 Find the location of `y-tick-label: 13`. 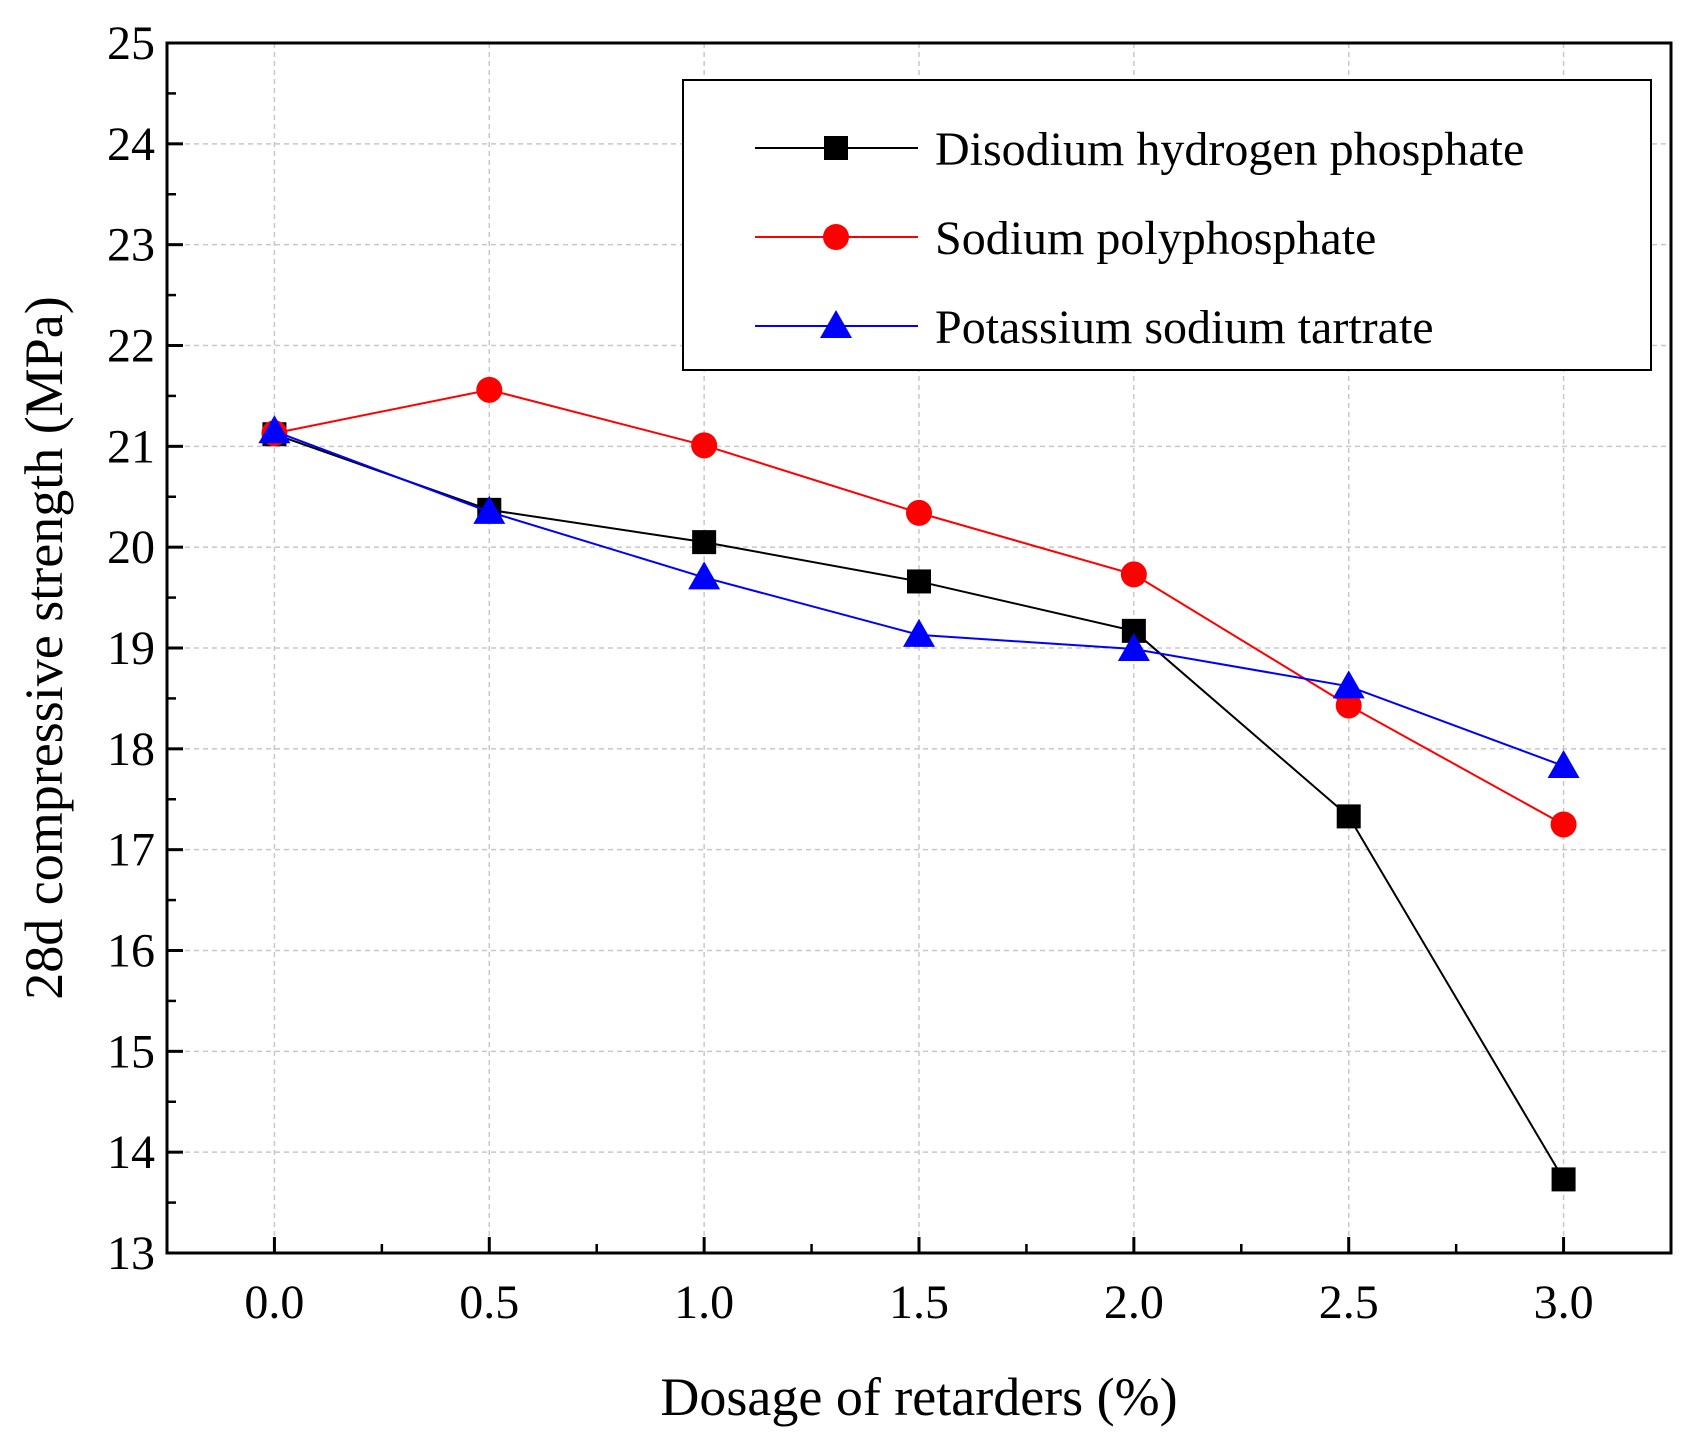

y-tick-label: 13 is located at coordinates (131, 1253).